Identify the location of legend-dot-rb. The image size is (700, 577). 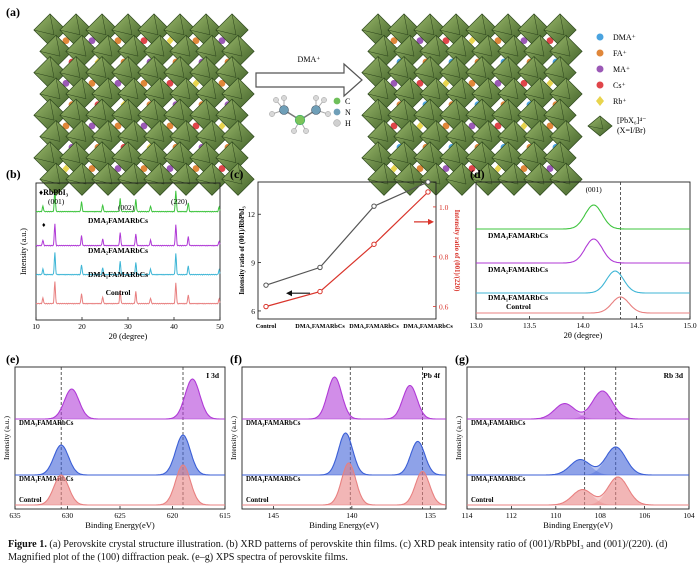
(600, 101).